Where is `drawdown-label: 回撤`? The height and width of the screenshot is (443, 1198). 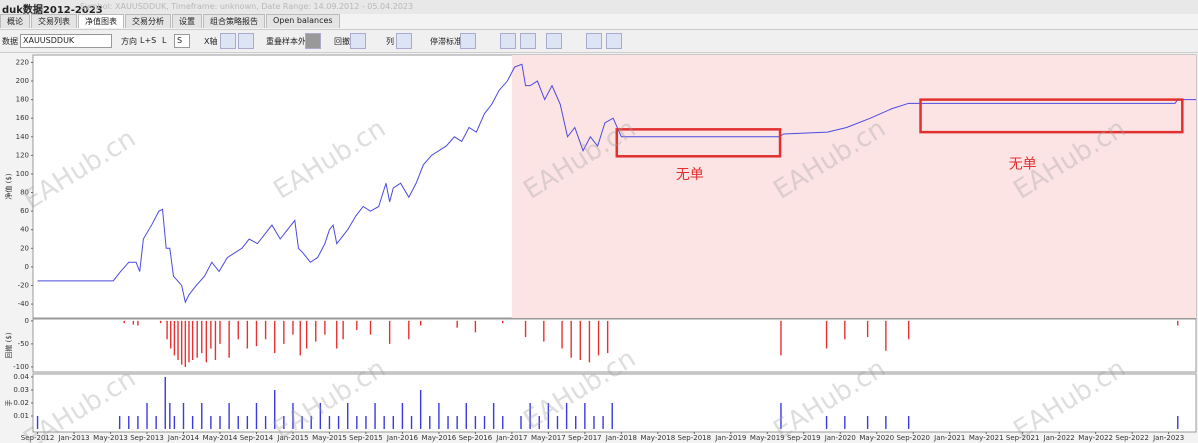
drawdown-label: 回撤 is located at coordinates (342, 41).